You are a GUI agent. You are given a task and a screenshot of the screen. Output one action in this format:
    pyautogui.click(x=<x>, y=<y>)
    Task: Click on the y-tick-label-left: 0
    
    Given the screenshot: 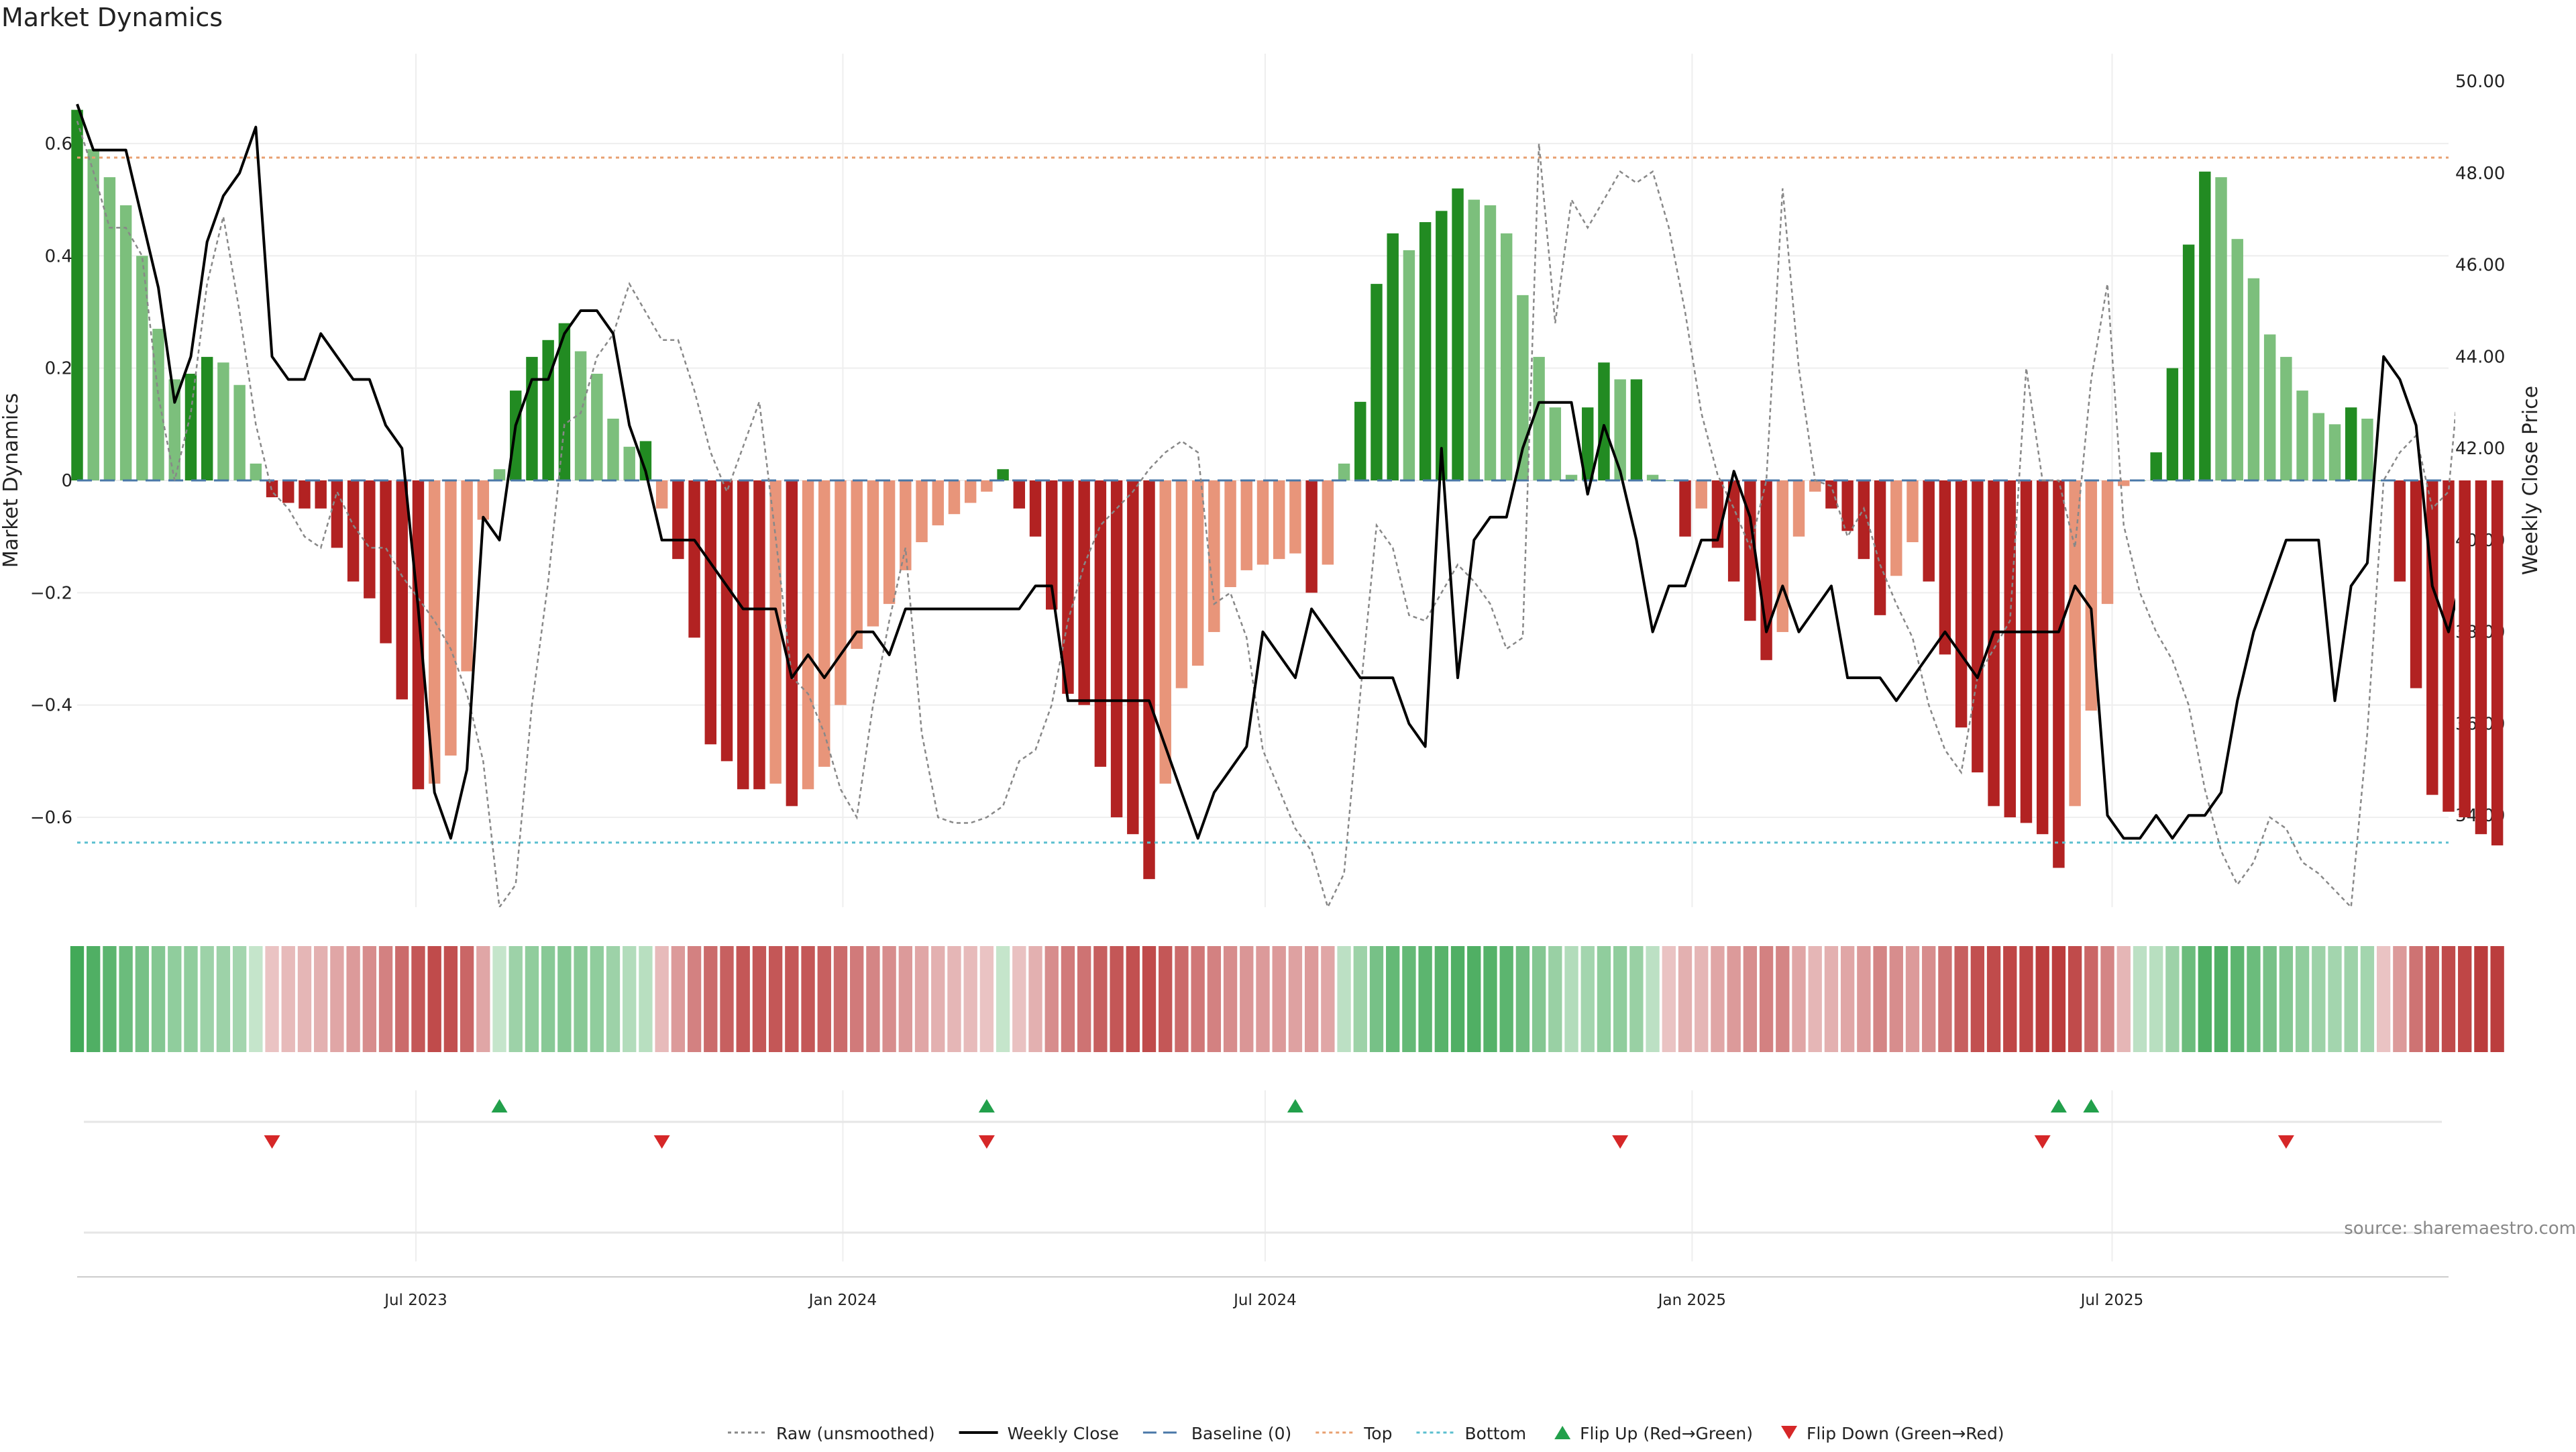 What is the action you would take?
    pyautogui.click(x=66, y=481)
    